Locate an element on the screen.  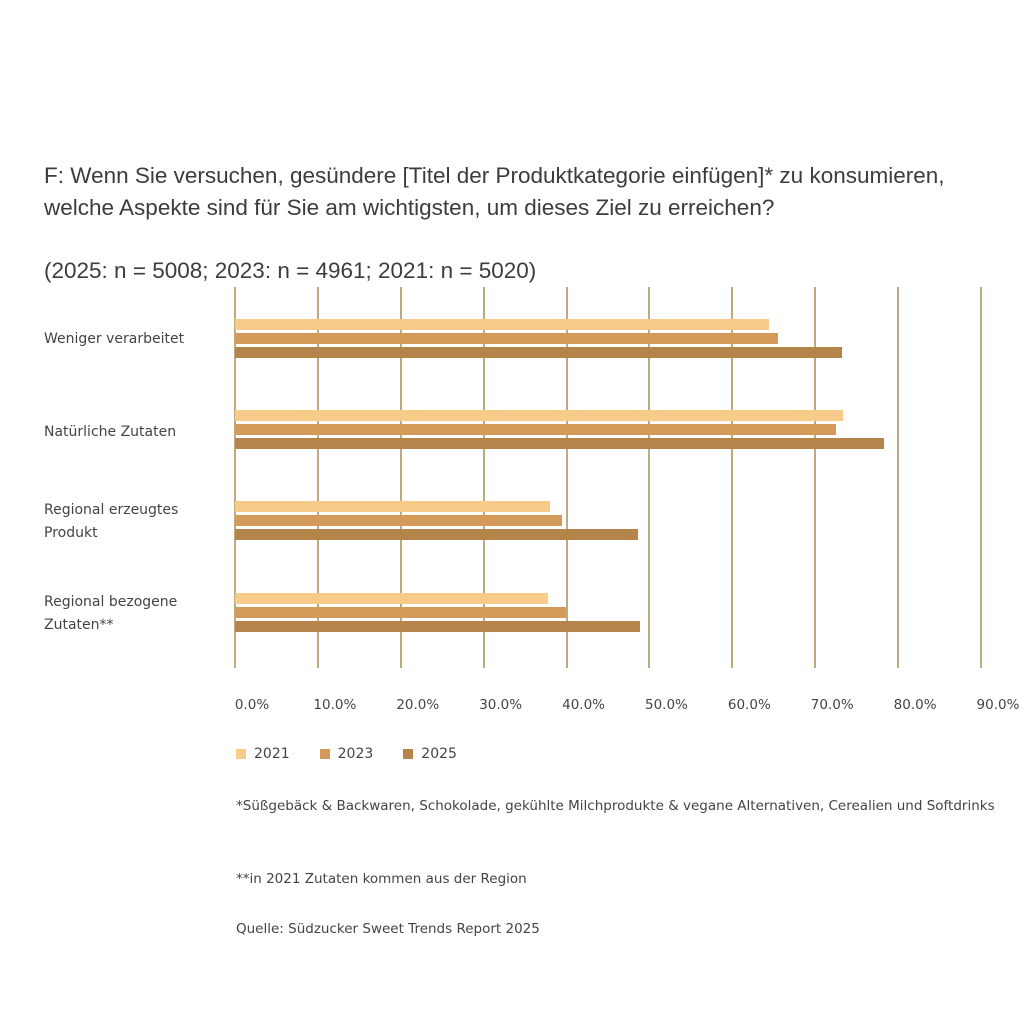
legend-item-2021: 2021 is located at coordinates (263, 754).